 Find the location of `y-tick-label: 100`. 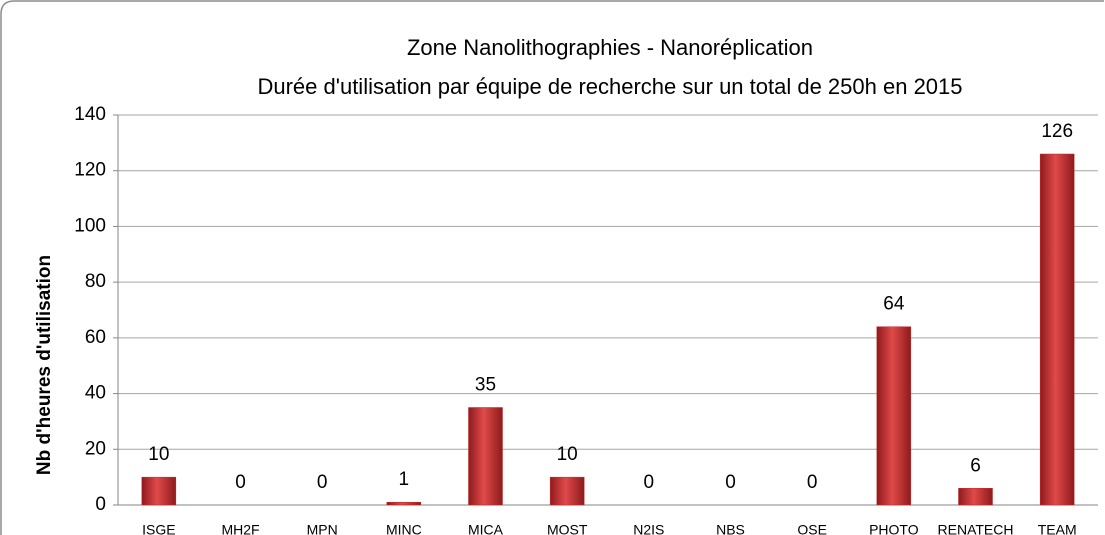

y-tick-label: 100 is located at coordinates (90, 225).